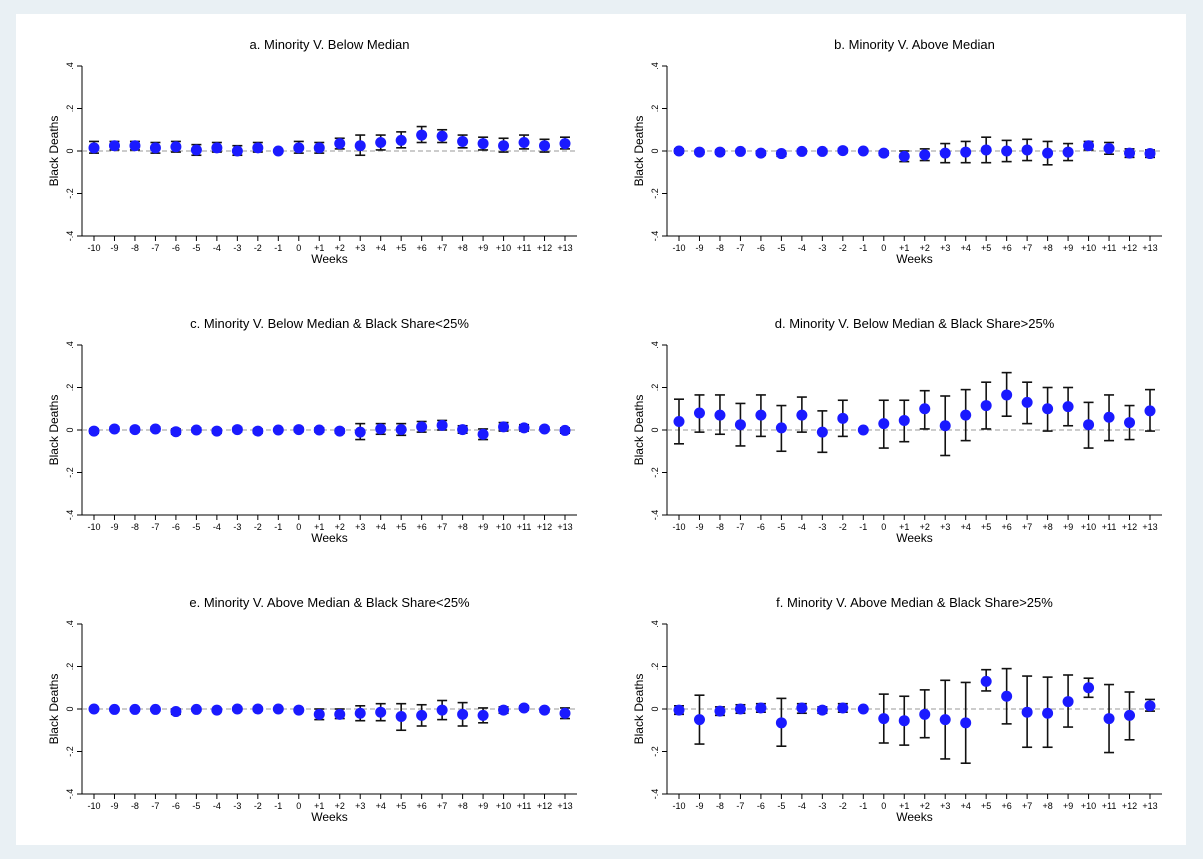 The height and width of the screenshot is (859, 1203). Describe the element at coordinates (483, 806) in the screenshot. I see `x-tick-label: +9` at that location.